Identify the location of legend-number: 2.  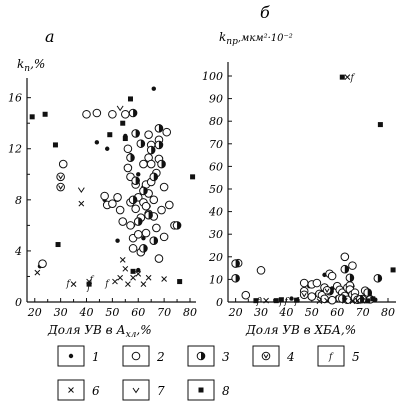
(160, 357).